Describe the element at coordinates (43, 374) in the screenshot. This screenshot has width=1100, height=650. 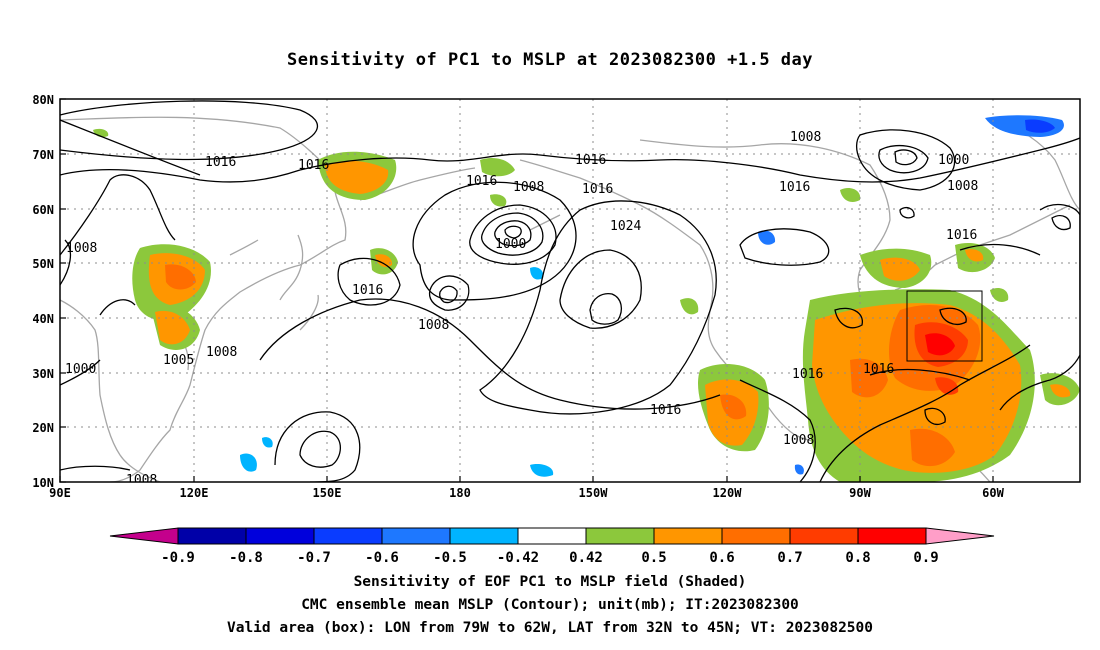
I see `lat-tick-label: 30N` at that location.